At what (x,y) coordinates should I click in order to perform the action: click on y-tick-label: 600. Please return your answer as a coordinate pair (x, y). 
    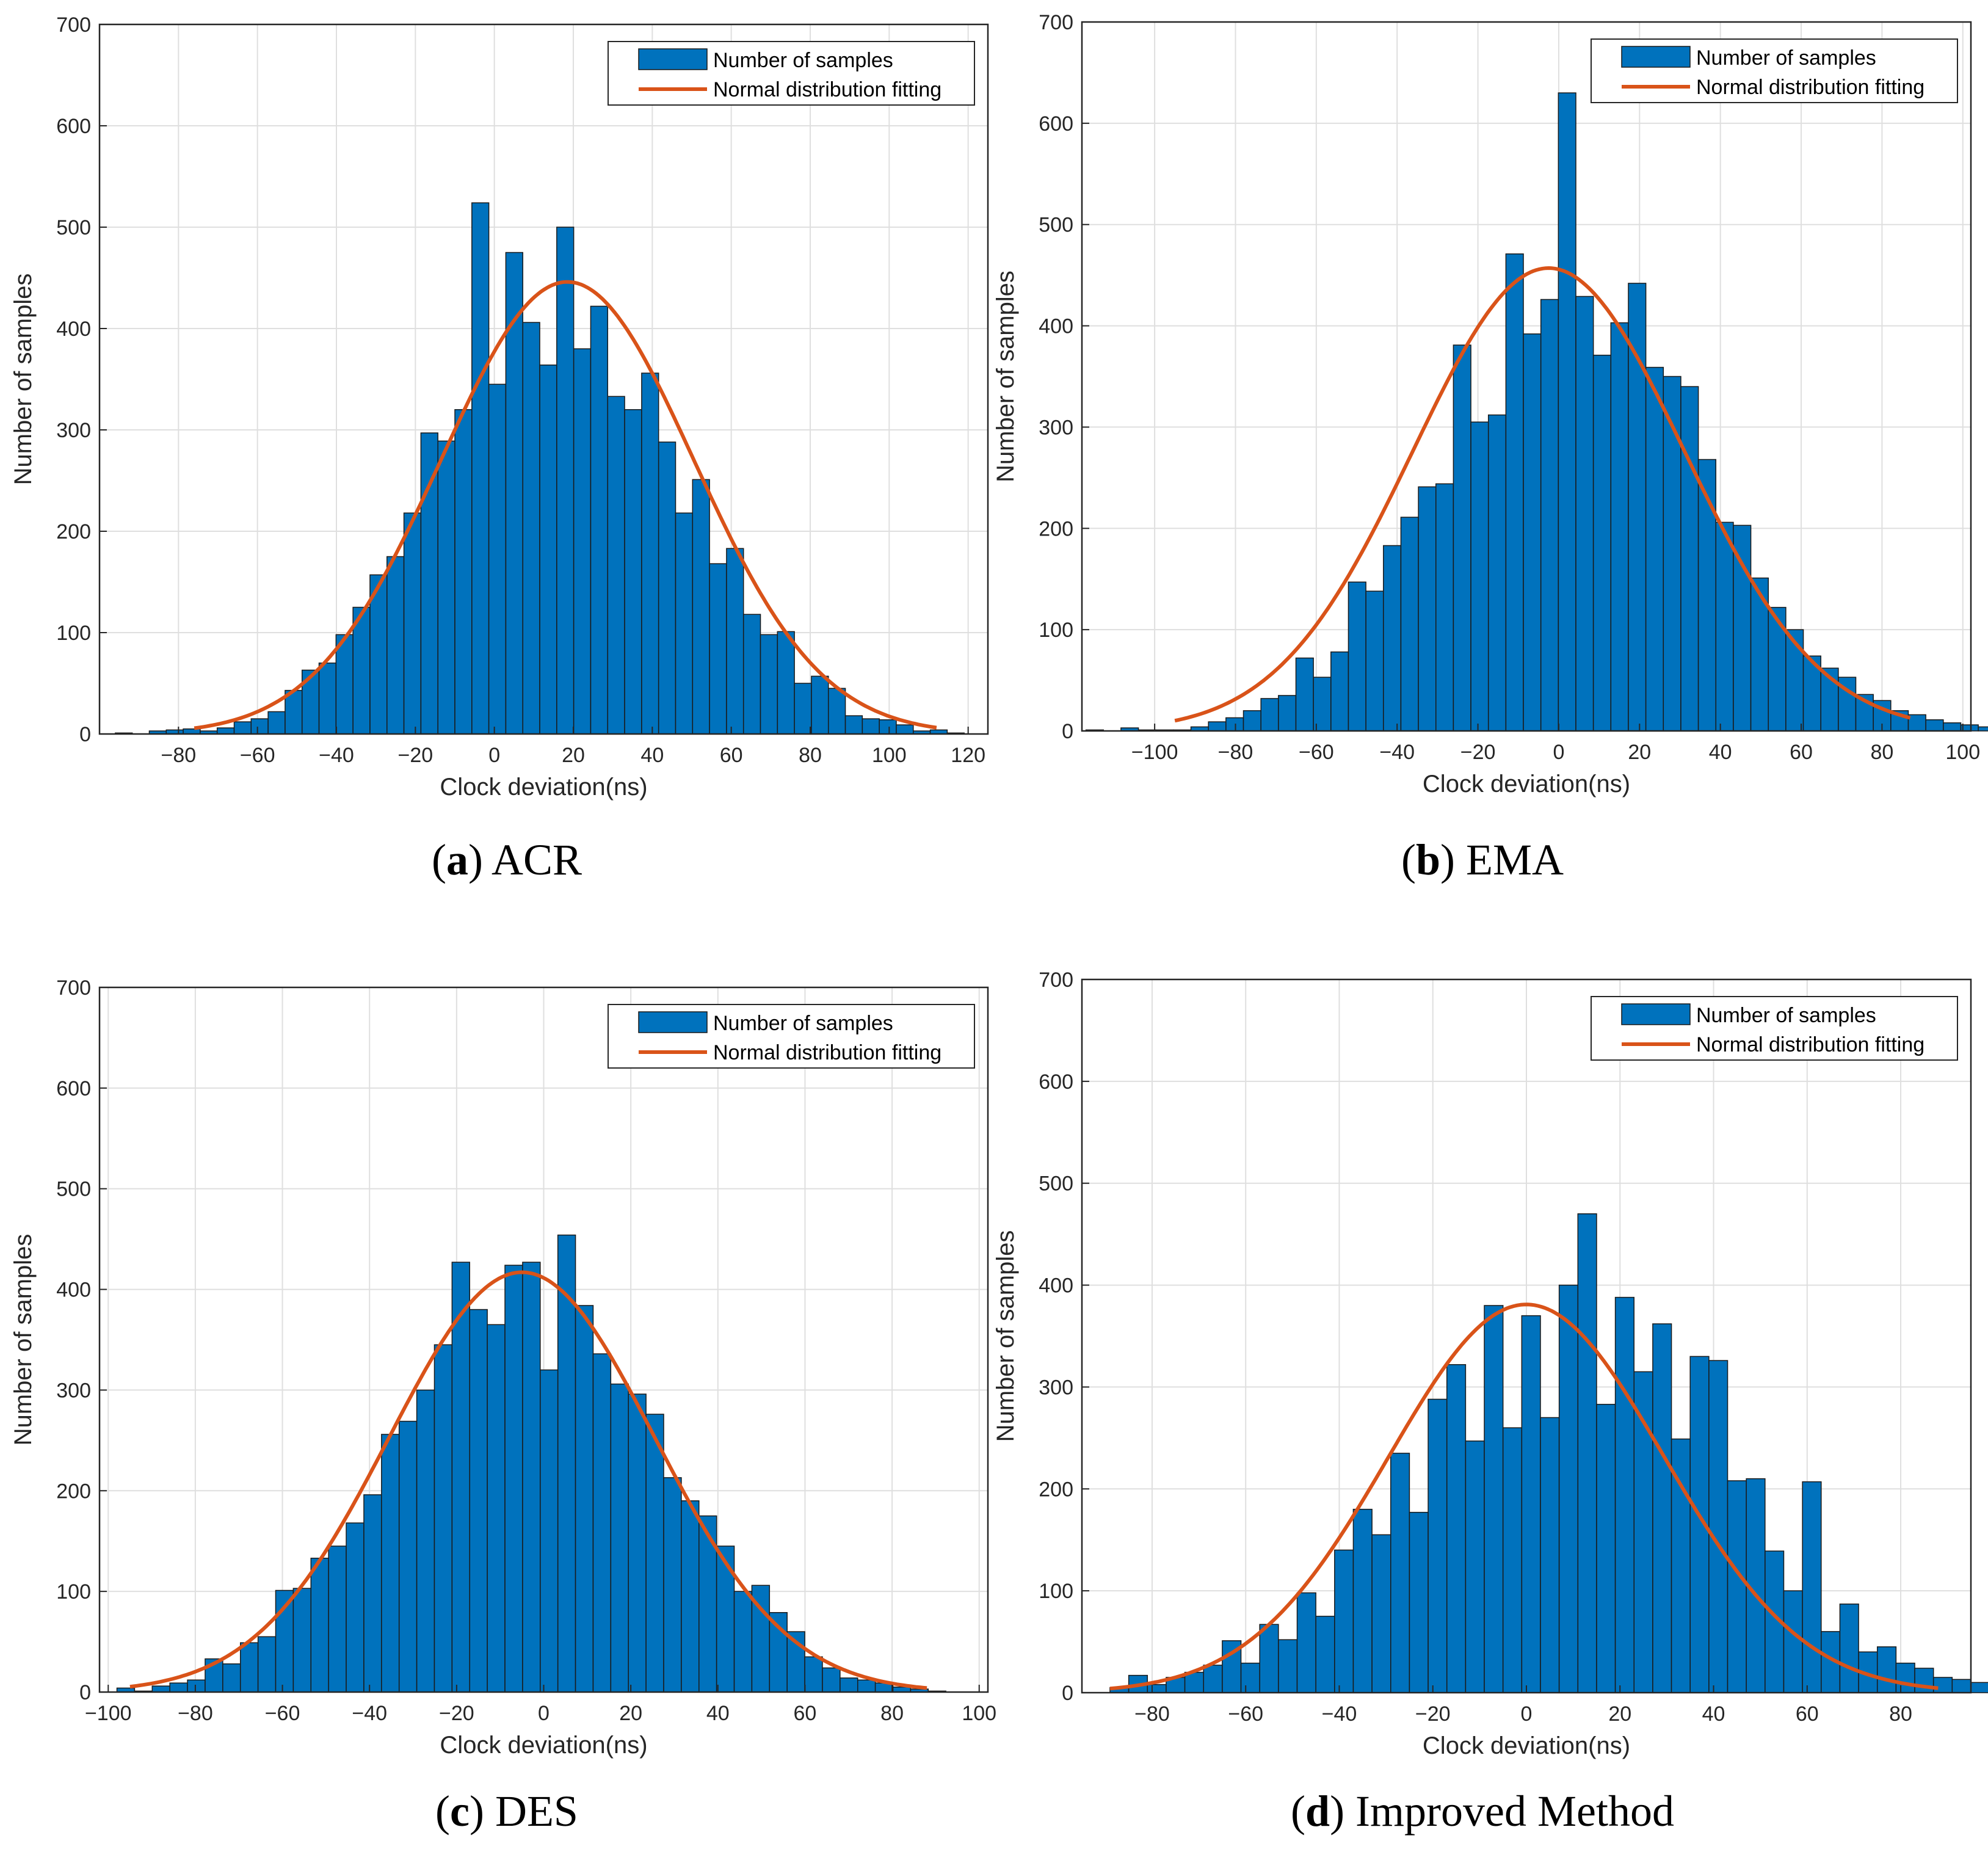
    Looking at the image, I should click on (73, 1088).